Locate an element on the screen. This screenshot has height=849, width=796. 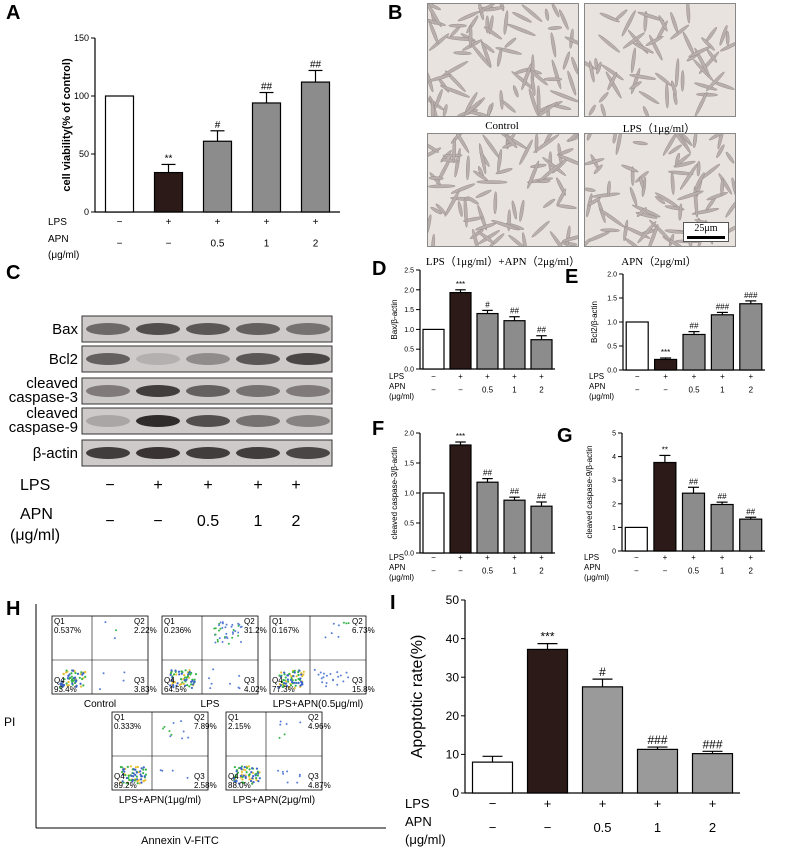
lps-value: + is located at coordinates (750, 557).